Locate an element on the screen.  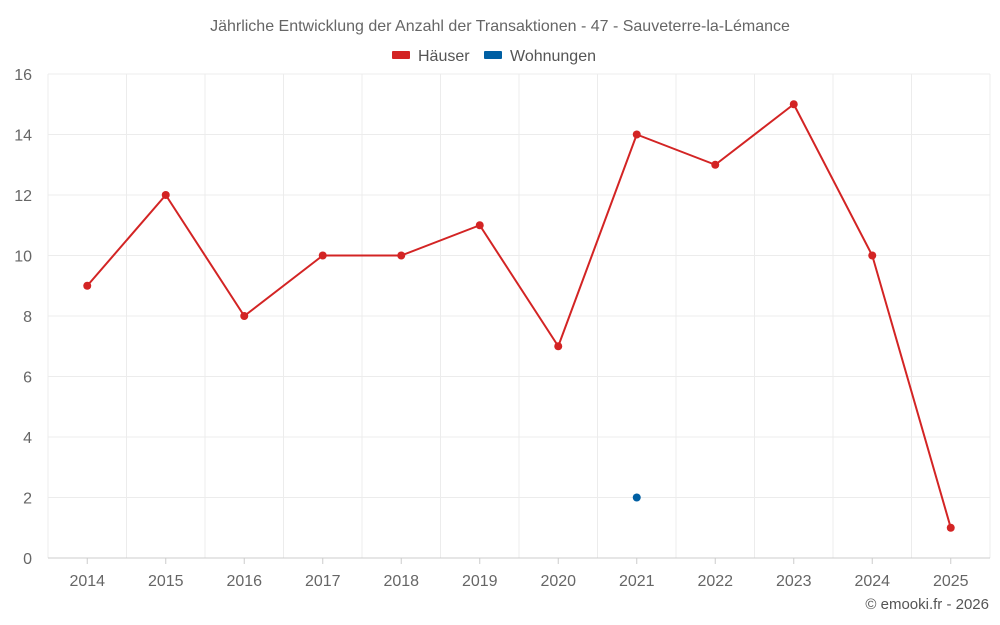
legend-label-wohnungen: Wohnungen is located at coordinates (553, 56).